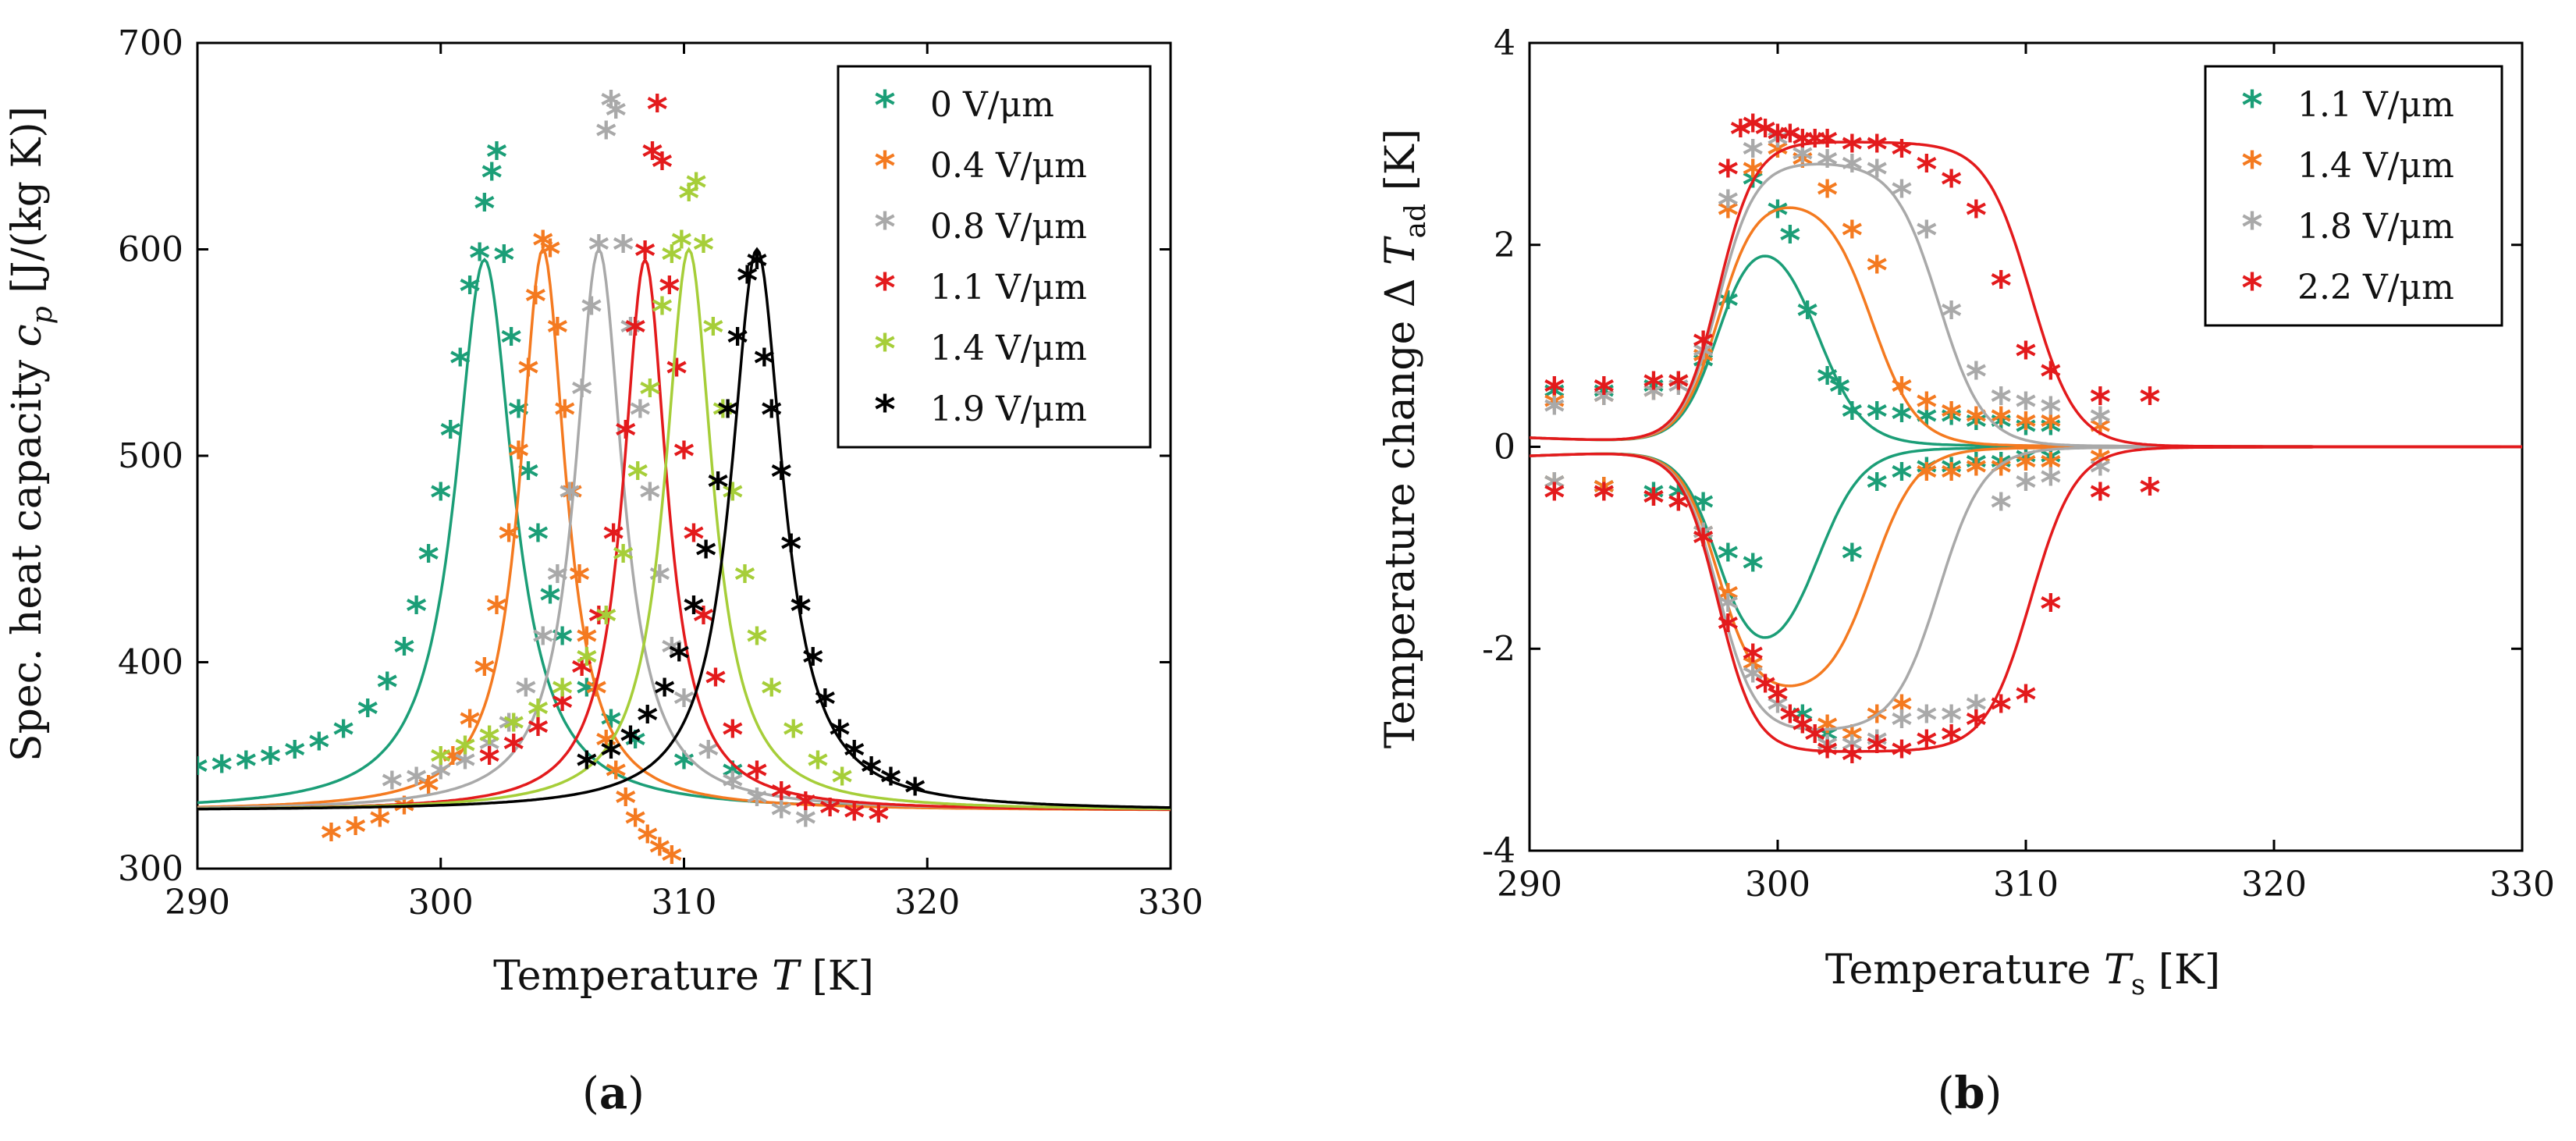 The width and height of the screenshot is (2576, 1141). I want to click on panel-a-legend-box, so click(994, 257).